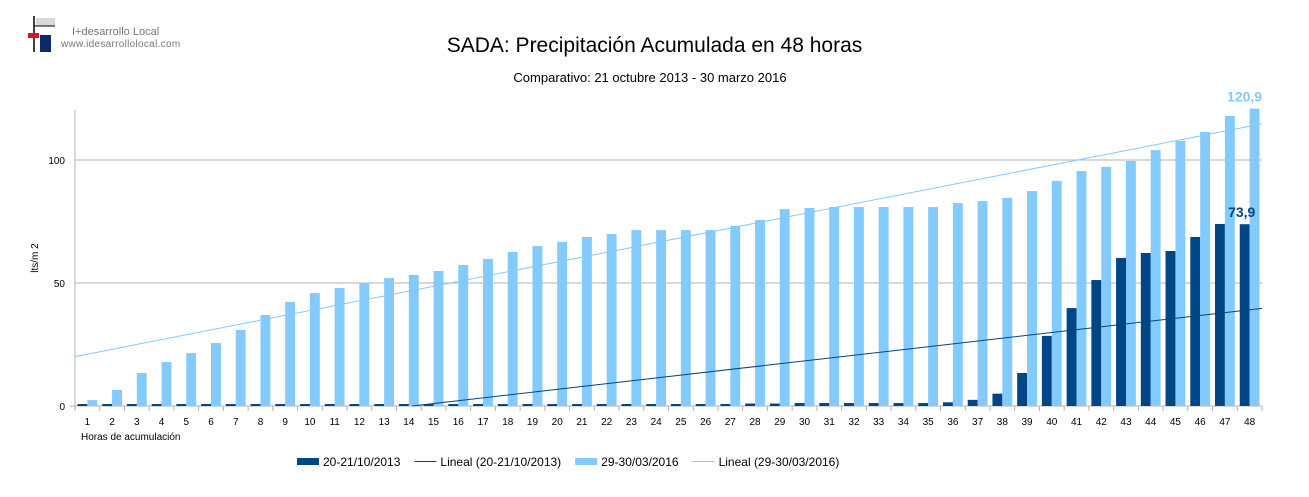 Image resolution: width=1309 pixels, height=497 pixels. I want to click on x-tick-label: 40, so click(1052, 422).